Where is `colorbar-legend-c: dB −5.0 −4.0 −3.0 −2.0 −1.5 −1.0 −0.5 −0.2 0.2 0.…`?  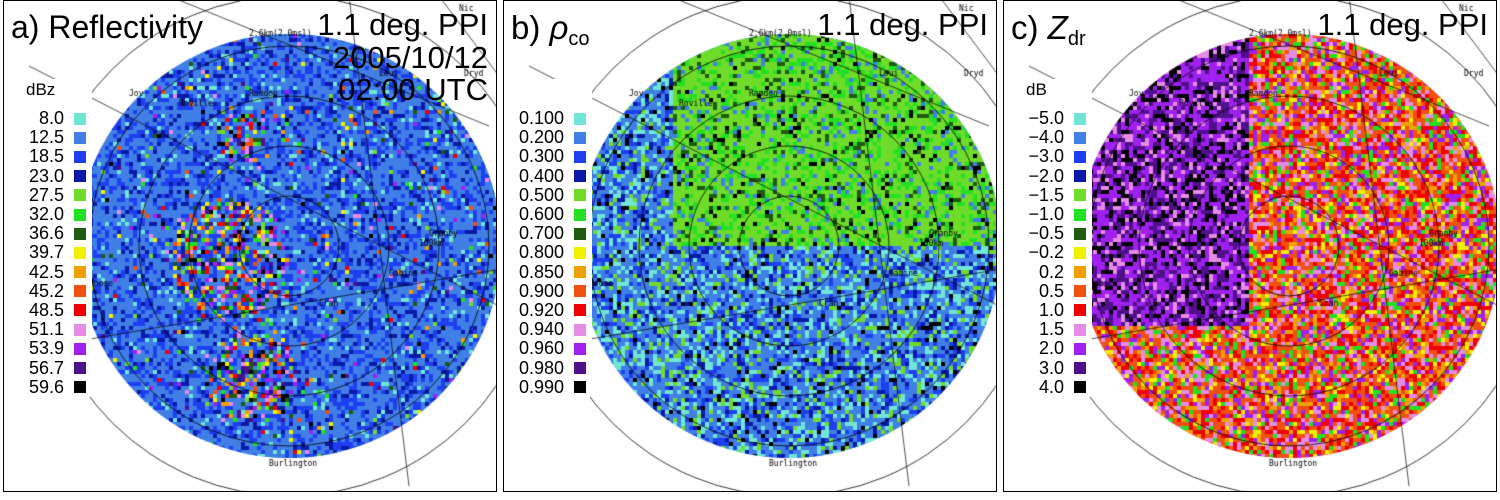
colorbar-legend-c: dB −5.0 −4.0 −3.0 −2.0 −1.5 −1.0 −0.5 −0.2 0.2 0.… is located at coordinates (1049, 238).